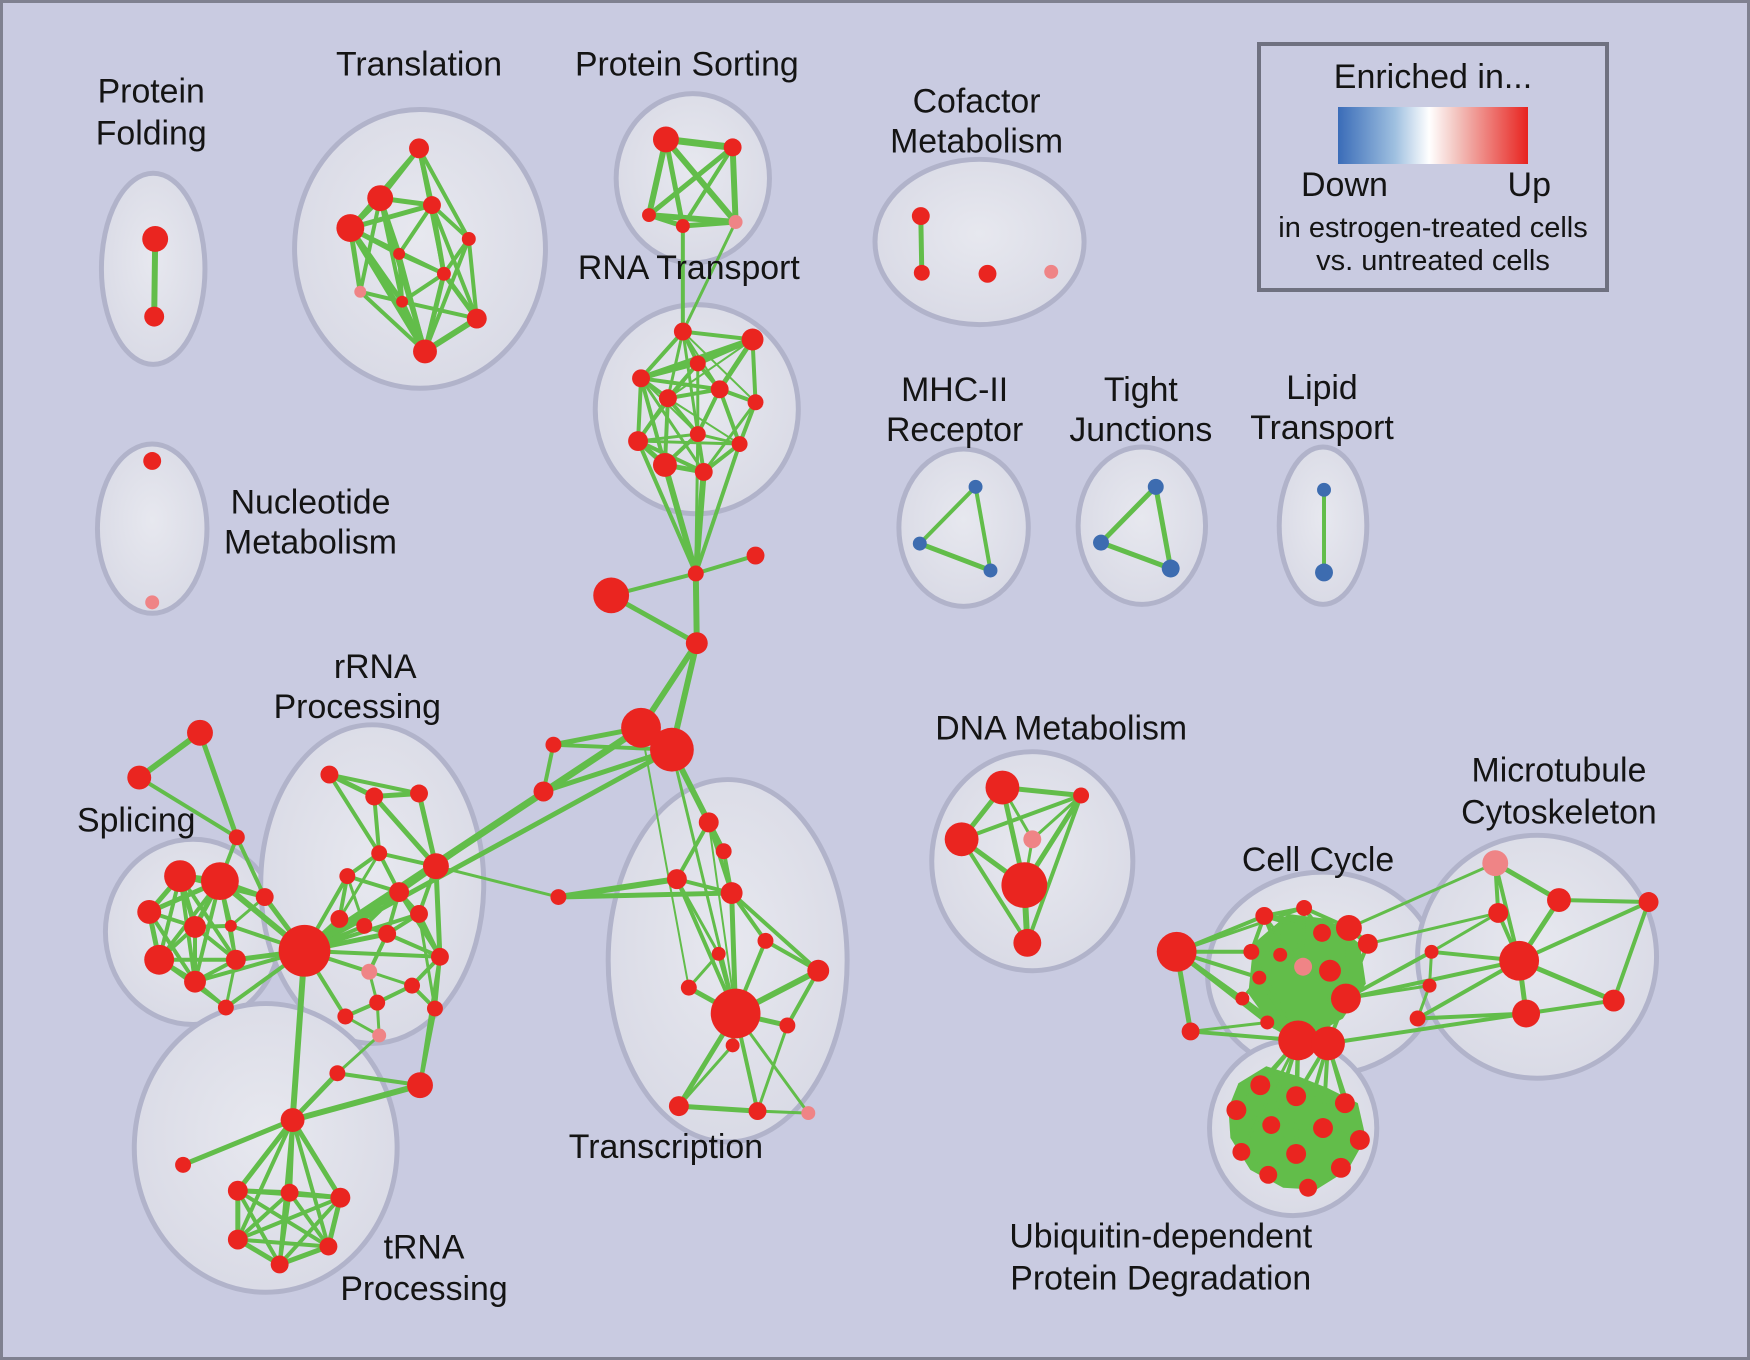 This screenshot has height=1360, width=1750. What do you see at coordinates (1433, 228) in the screenshot?
I see `legend-caption-line1: in estrogen-treated cells` at bounding box center [1433, 228].